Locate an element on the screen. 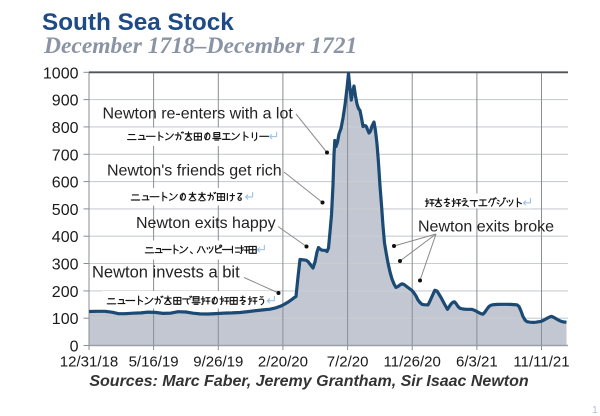 Image resolution: width=600 pixels, height=416 pixels. svg-text: 0 is located at coordinates (74, 347).